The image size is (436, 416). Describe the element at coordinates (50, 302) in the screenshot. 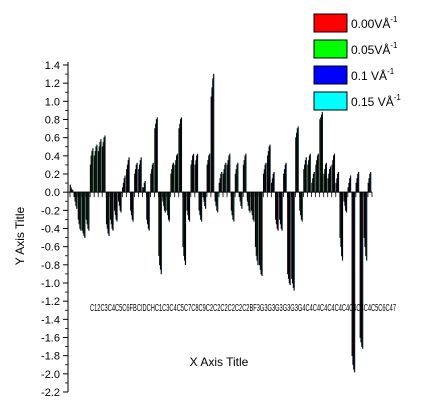

I see `y-tick-label: -1.2` at that location.